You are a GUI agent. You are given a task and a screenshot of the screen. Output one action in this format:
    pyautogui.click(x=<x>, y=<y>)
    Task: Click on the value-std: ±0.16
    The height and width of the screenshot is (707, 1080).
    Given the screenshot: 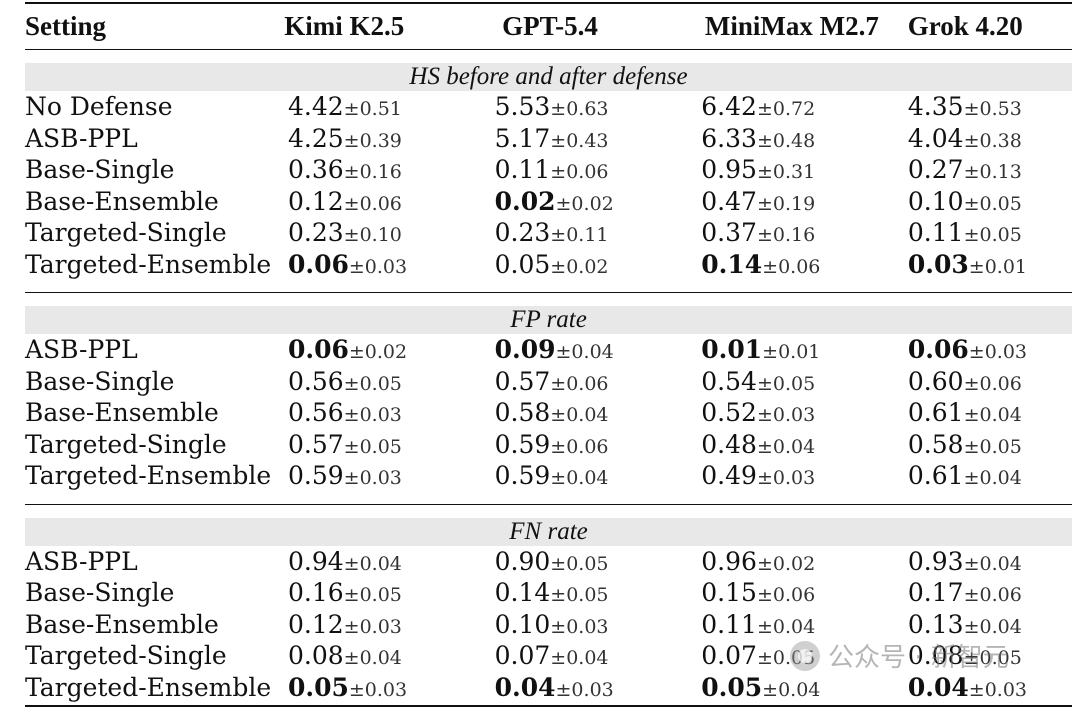 What is the action you would take?
    pyautogui.click(x=372, y=172)
    